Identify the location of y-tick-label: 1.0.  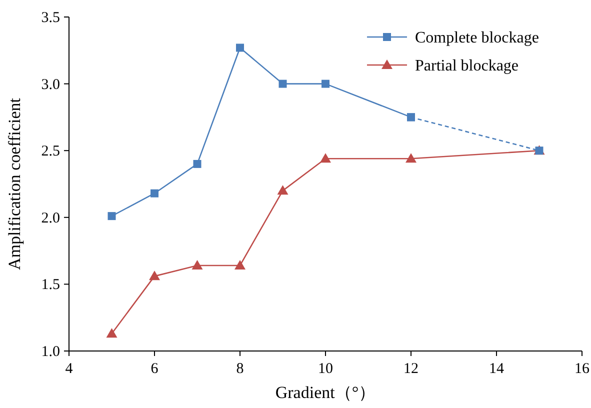
(50, 352).